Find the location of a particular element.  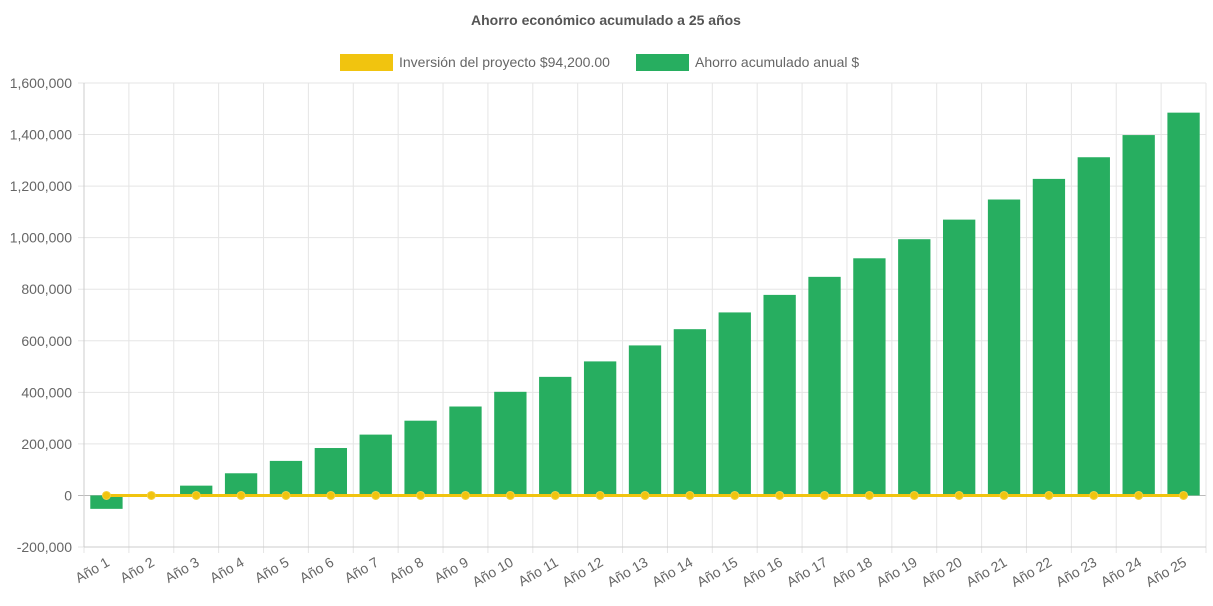

x-tick-label: Año 9 is located at coordinates (451, 570).